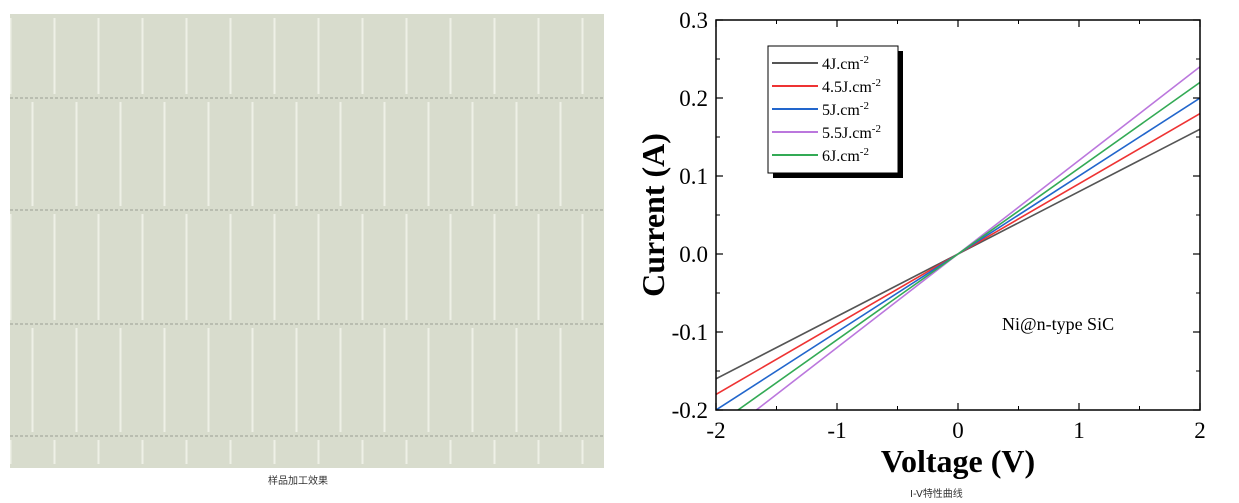 This screenshot has width=1239, height=503. Describe the element at coordinates (693, 176) in the screenshot. I see `y-tick-label-3: 0.1` at that location.